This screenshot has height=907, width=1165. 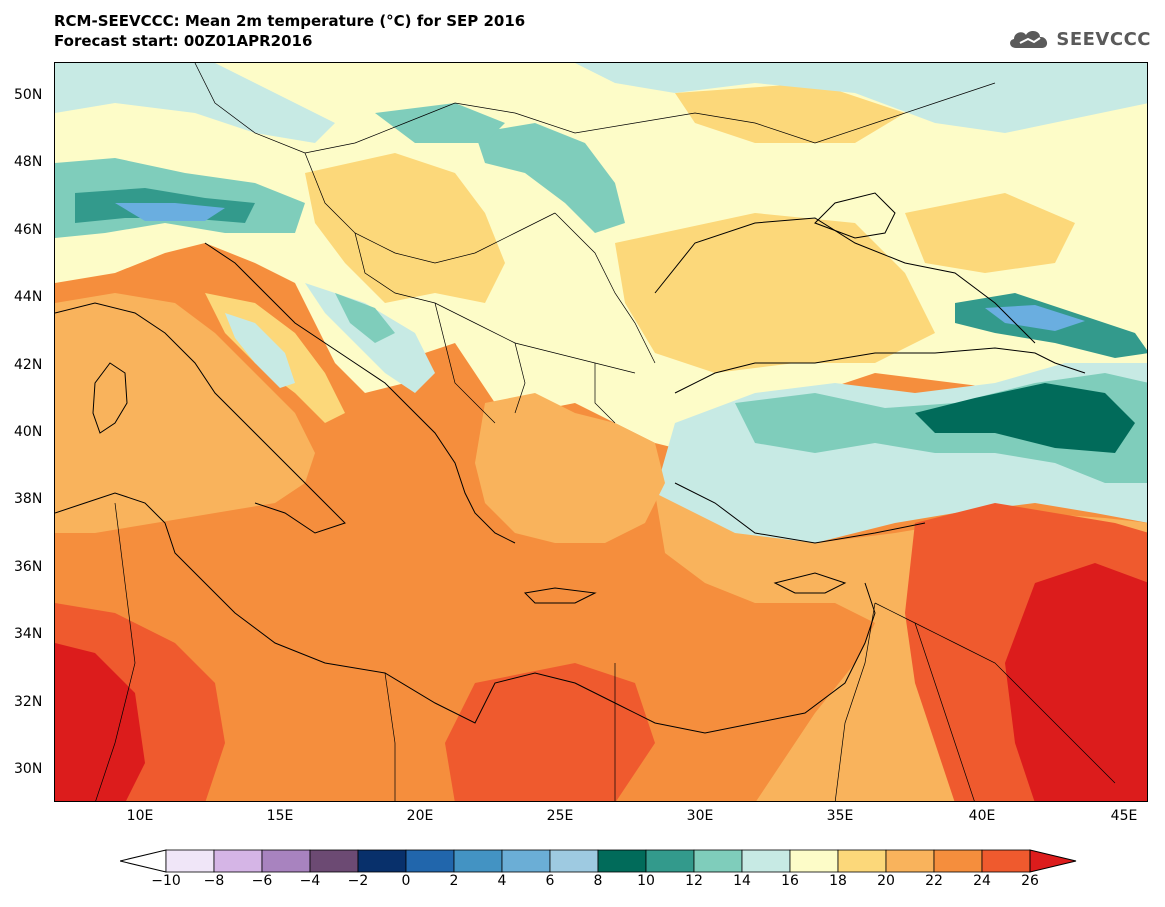 I want to click on colorbar-tick-label: 26, so click(x=1030, y=881).